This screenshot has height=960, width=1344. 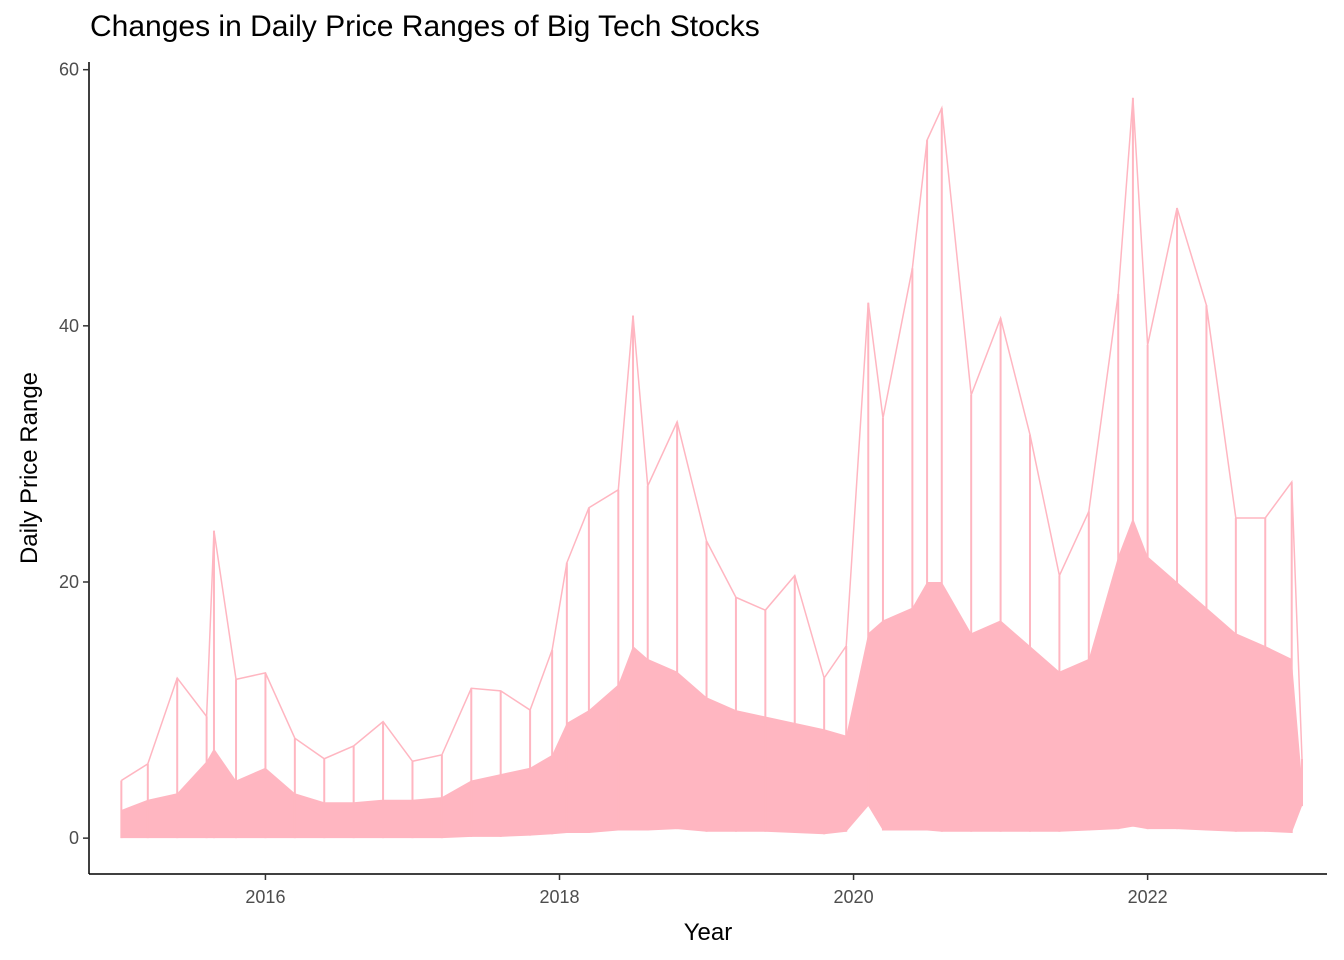 What do you see at coordinates (854, 897) in the screenshot?
I see `x-tick-label: 2020` at bounding box center [854, 897].